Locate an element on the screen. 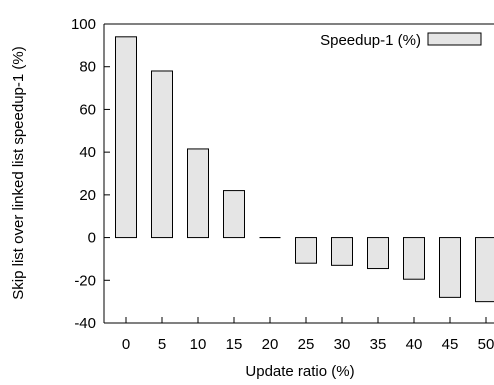 The image size is (494, 385). x-tick-label: 25 is located at coordinates (306, 344).